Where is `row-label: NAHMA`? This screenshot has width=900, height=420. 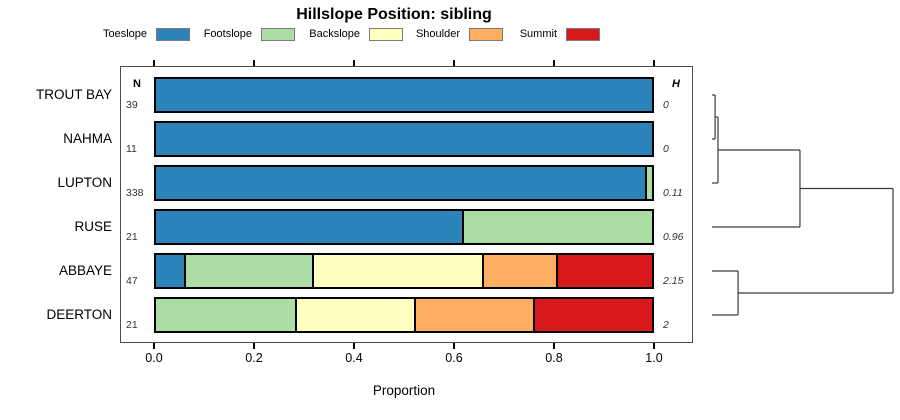 row-label: NAHMA is located at coordinates (87, 138).